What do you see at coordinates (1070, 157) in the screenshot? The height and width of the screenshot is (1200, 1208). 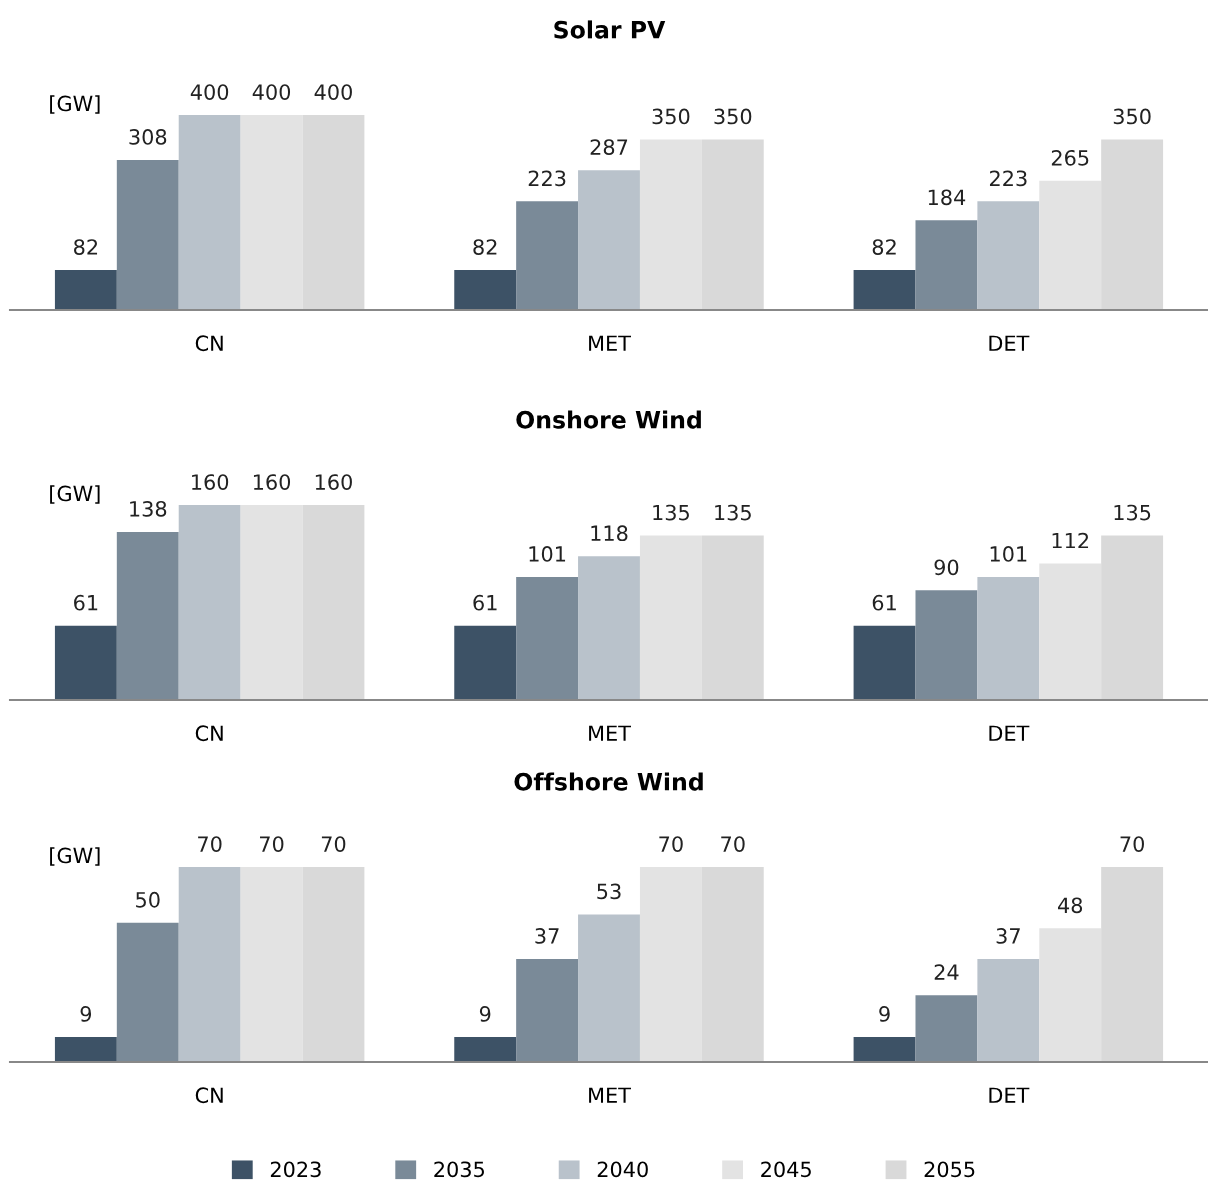 I see `data-label: 265` at bounding box center [1070, 157].